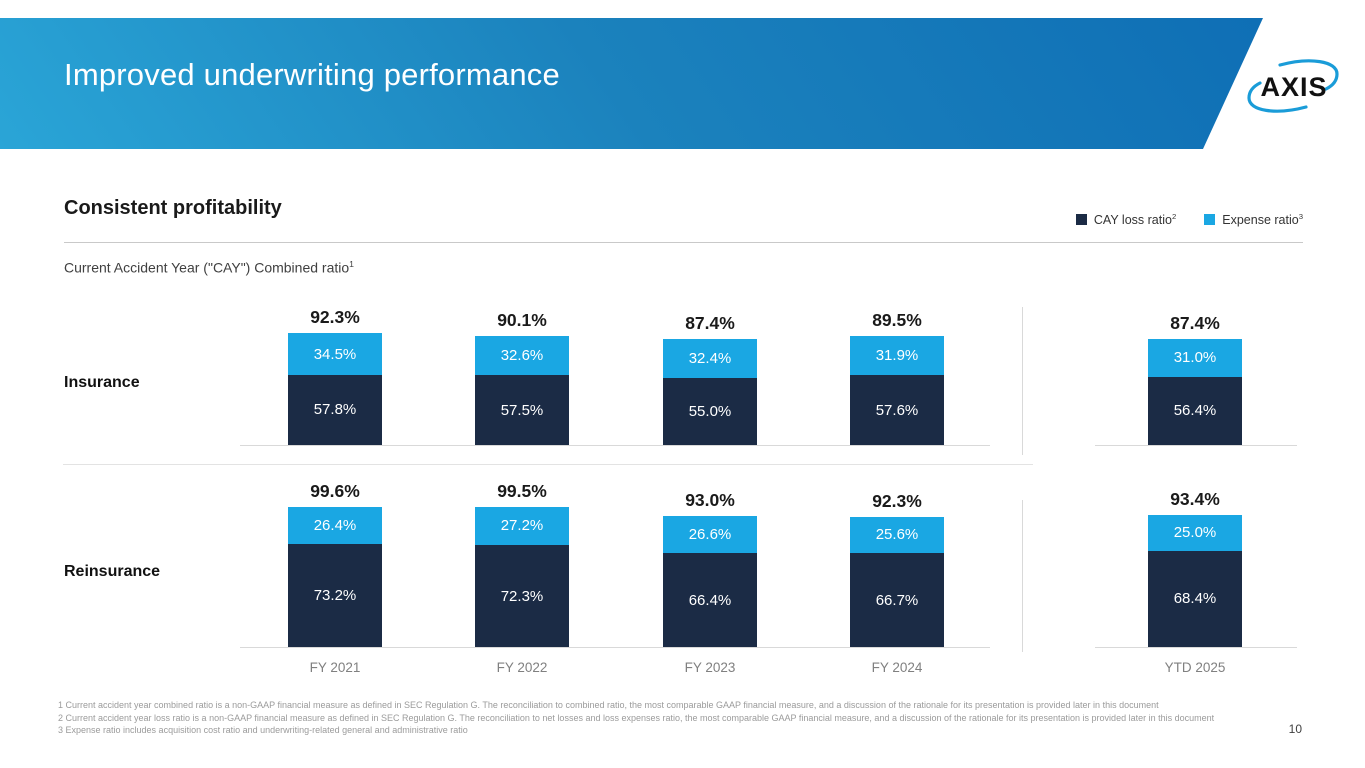  I want to click on bar-segment-loss: 55.0%, so click(710, 411).